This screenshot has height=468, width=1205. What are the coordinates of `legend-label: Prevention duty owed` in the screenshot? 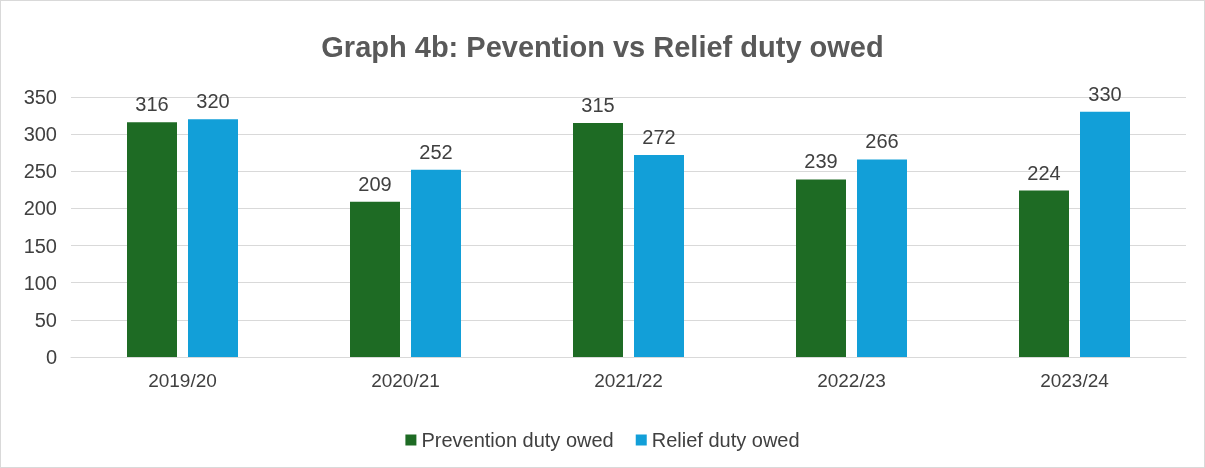 It's located at (517, 440).